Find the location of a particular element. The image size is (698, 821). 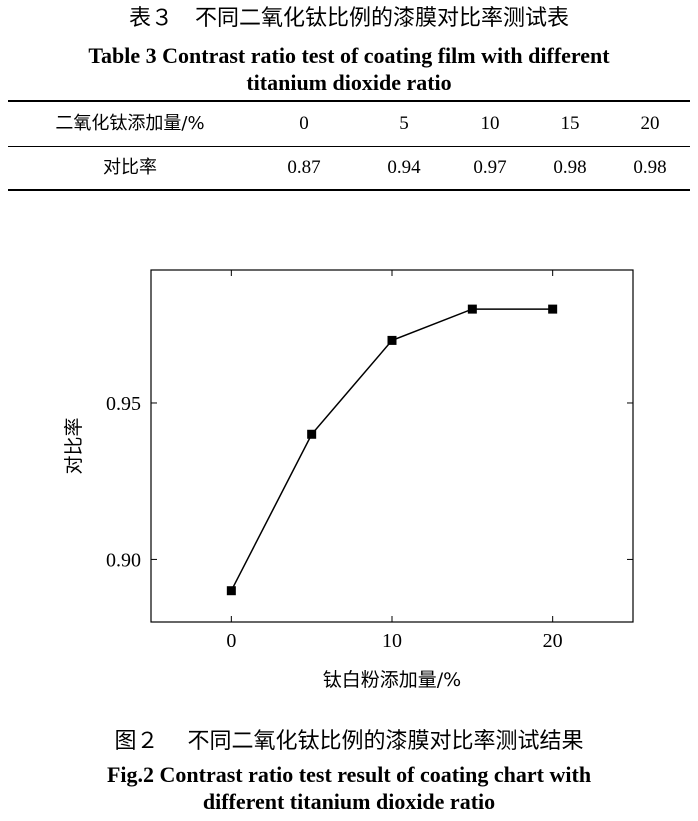

x-axis-label: 钛白粉添加量/% is located at coordinates (392, 680).